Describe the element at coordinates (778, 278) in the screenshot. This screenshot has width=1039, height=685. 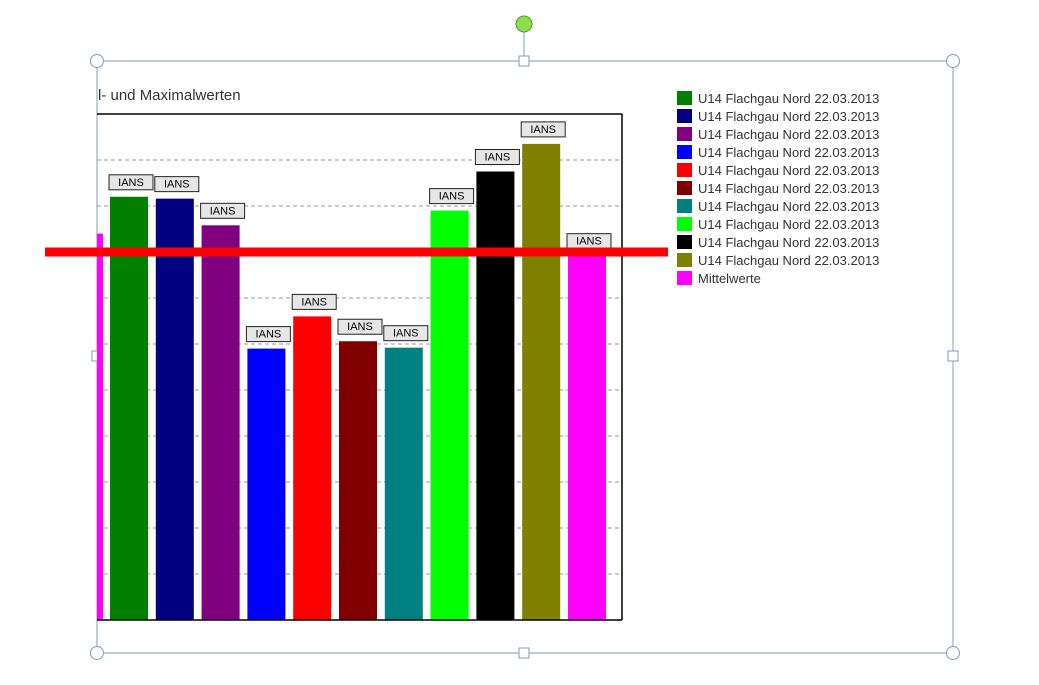
I see `legend-item: Mittelwerte` at that location.